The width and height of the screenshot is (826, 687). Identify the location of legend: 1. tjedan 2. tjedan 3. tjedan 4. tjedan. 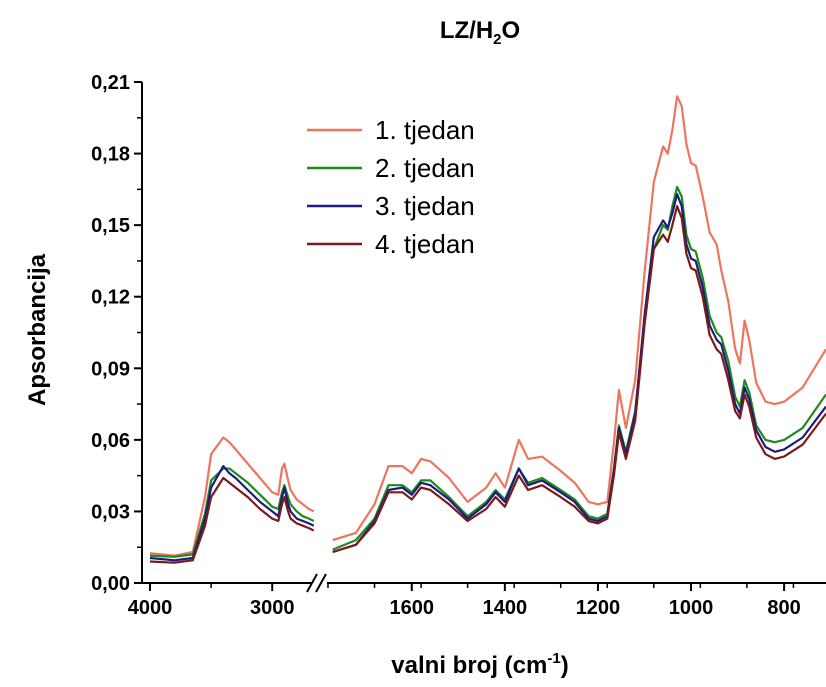
(391, 187).